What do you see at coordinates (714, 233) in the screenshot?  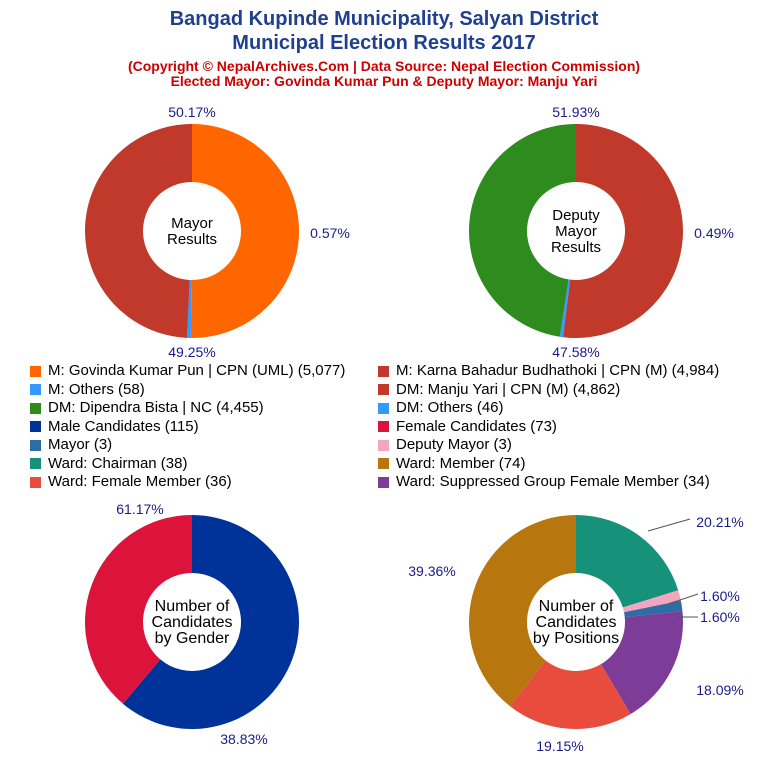 I see `slice-percent-label: 0.49%` at bounding box center [714, 233].